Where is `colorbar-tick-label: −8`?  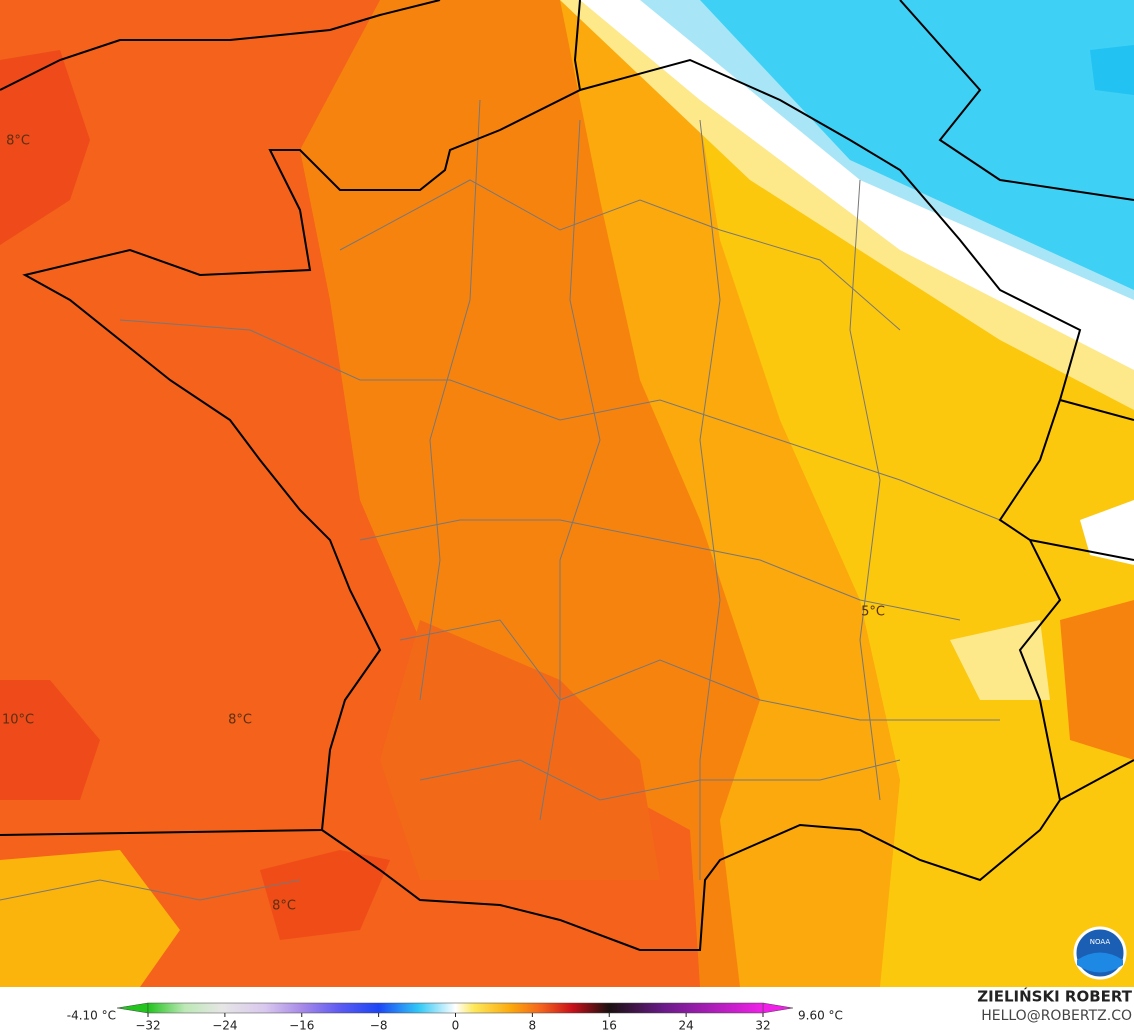
colorbar-tick-label: −8 is located at coordinates (379, 1026).